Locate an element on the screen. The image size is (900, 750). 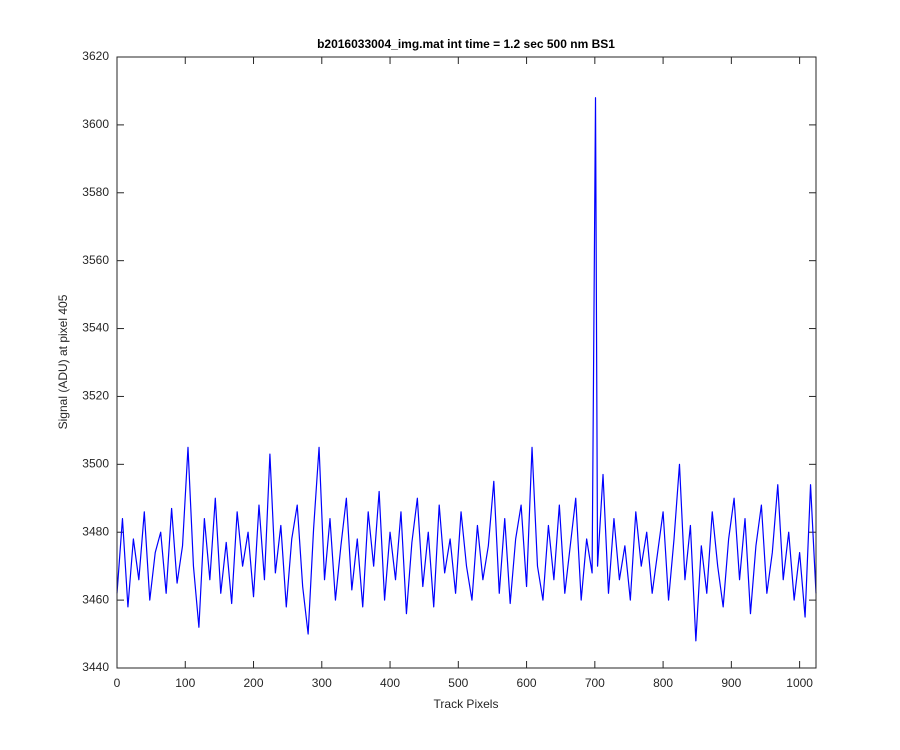
x-tick-label: 1000 is located at coordinates (799, 683).